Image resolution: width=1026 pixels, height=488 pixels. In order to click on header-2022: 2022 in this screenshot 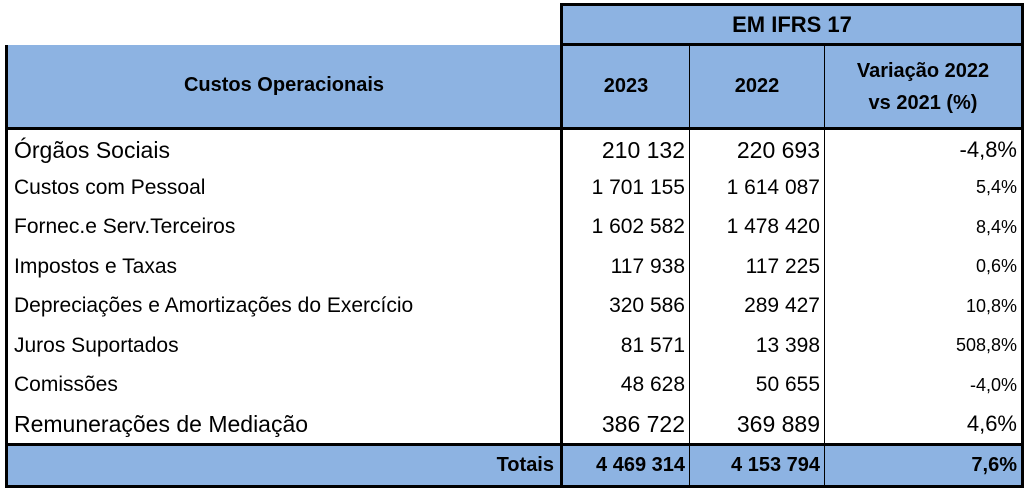, I will do `click(757, 87)`.